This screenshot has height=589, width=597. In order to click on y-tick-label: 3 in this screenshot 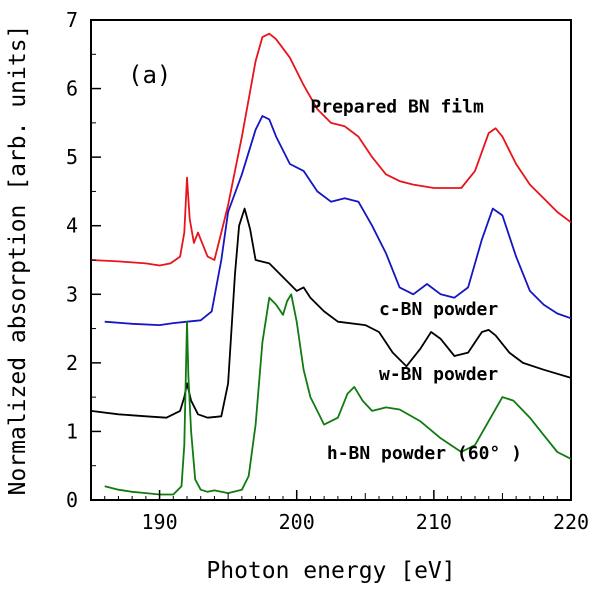, I will do `click(72, 294)`.